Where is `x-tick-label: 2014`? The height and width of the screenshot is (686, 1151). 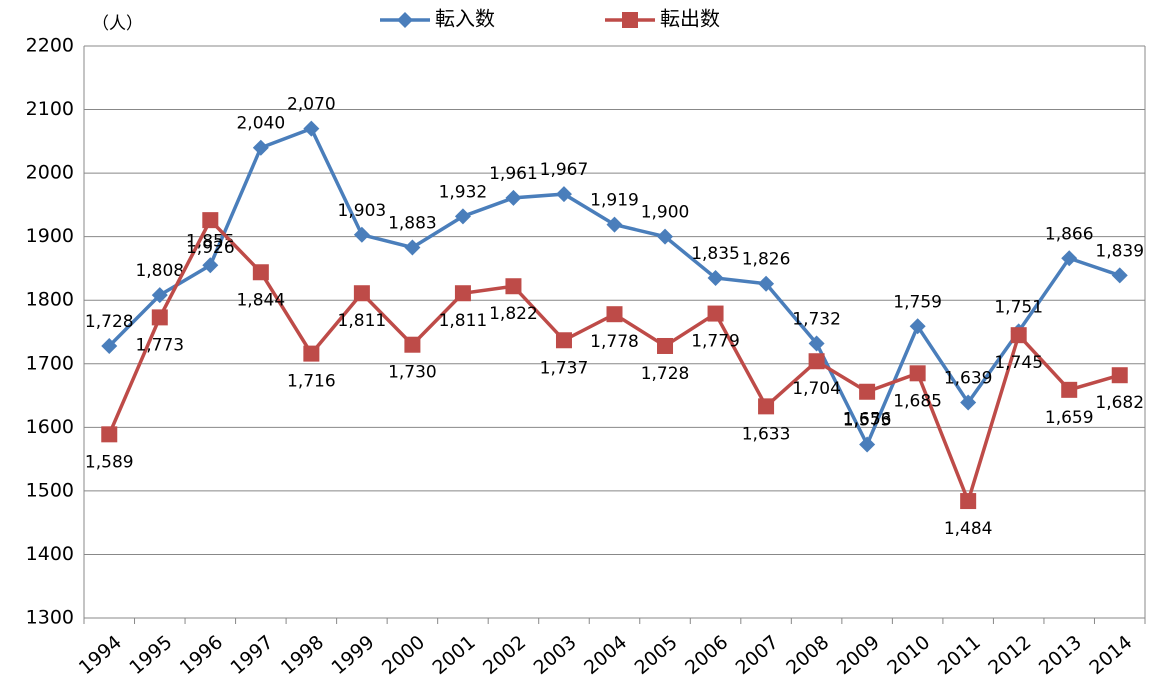
x-tick-label: 2014 is located at coordinates (1110, 655).